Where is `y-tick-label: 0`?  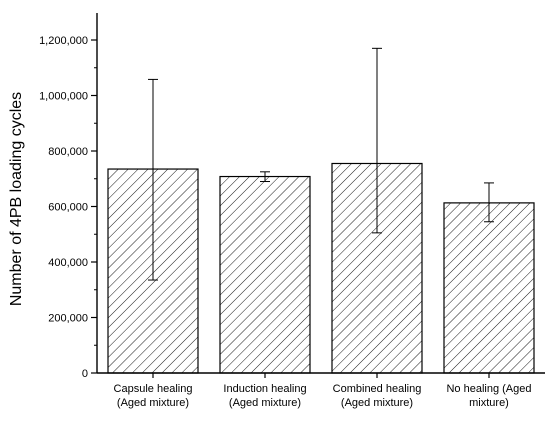 y-tick-label: 0 is located at coordinates (85, 374).